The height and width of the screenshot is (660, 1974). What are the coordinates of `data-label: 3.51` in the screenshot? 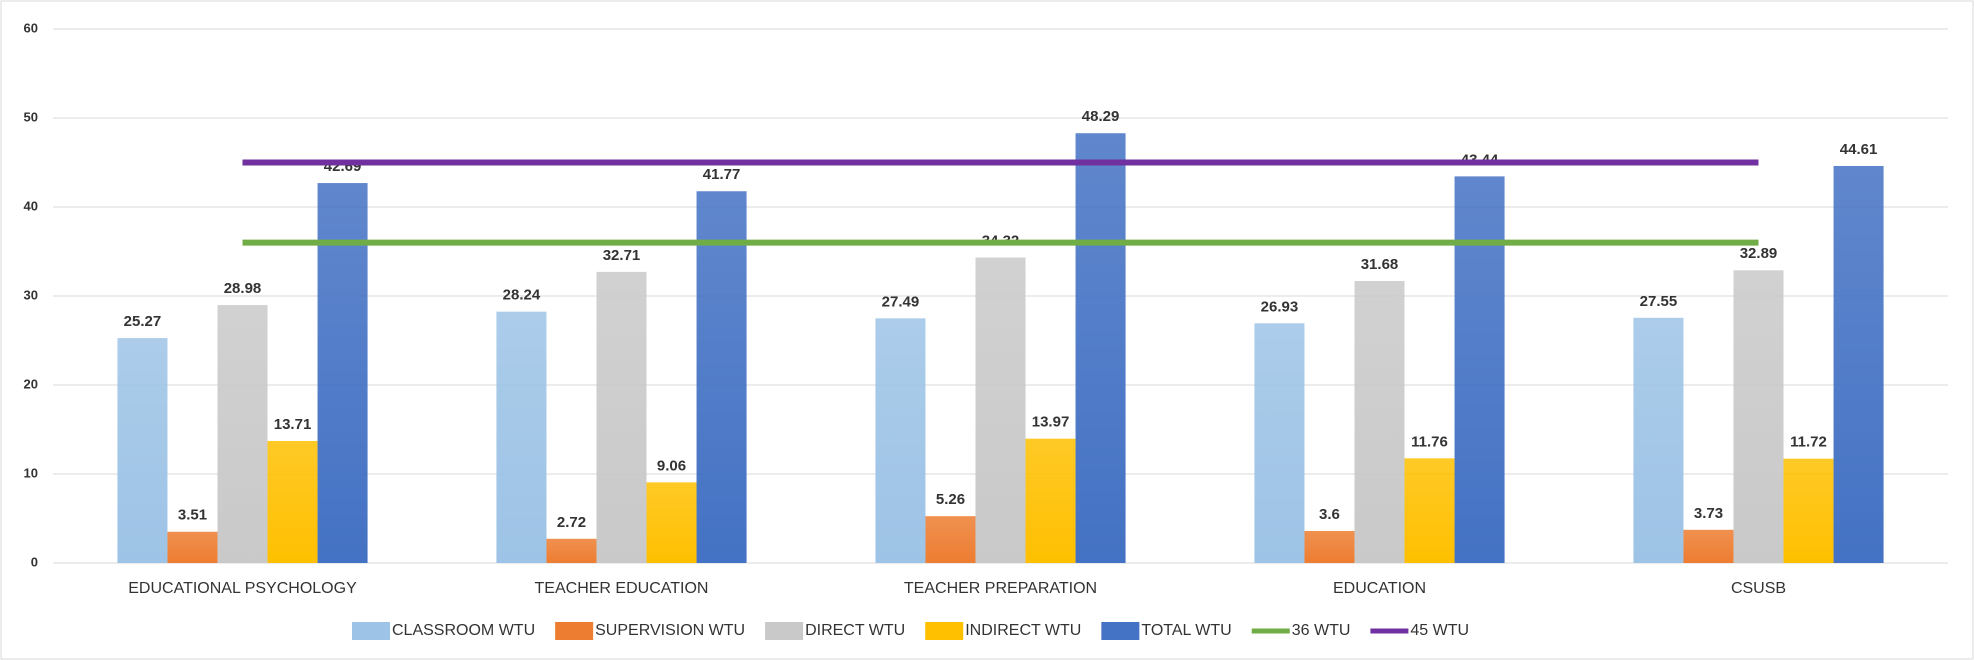 It's located at (192, 515).